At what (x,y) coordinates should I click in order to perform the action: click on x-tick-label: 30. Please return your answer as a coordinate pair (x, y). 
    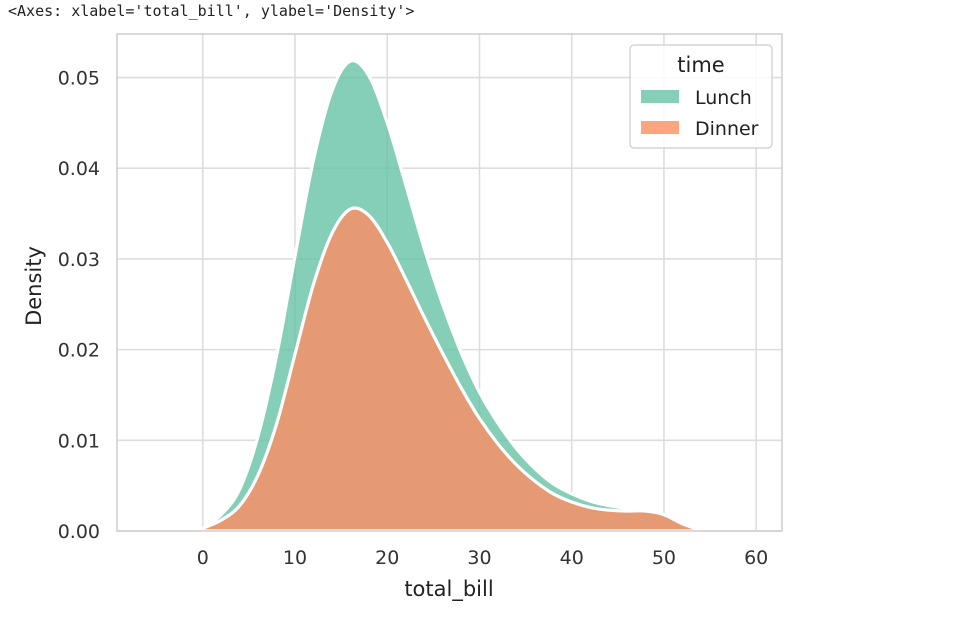
    Looking at the image, I should click on (479, 558).